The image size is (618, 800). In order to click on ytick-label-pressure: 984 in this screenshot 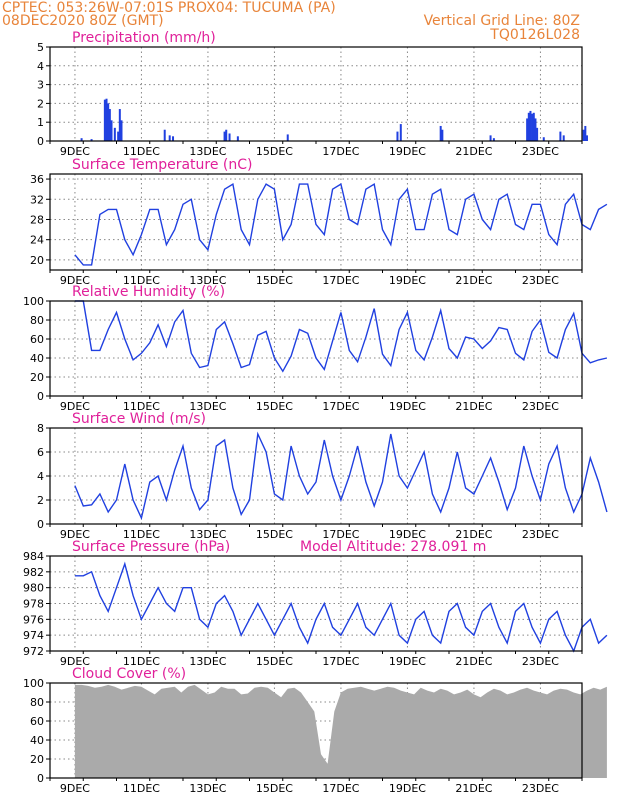, I will do `click(33, 556)`.